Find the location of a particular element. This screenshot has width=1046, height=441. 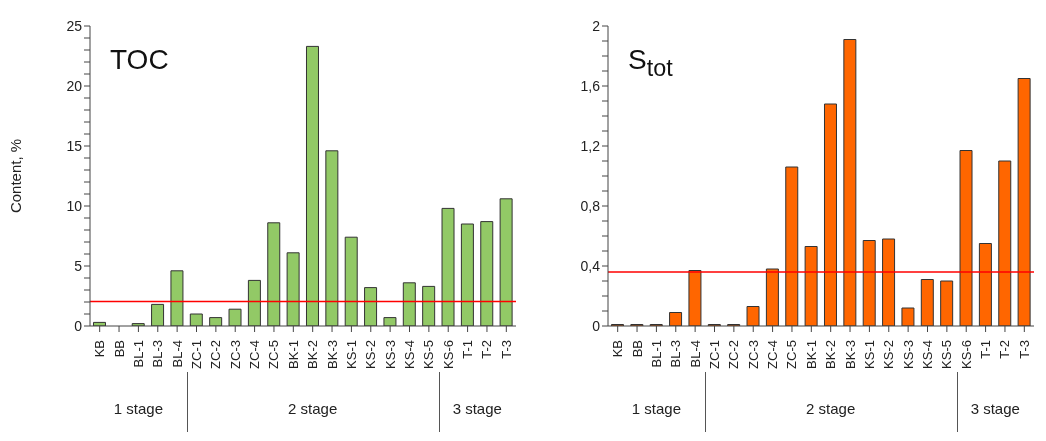

y-axis-title: Content, % is located at coordinates (16, 176).